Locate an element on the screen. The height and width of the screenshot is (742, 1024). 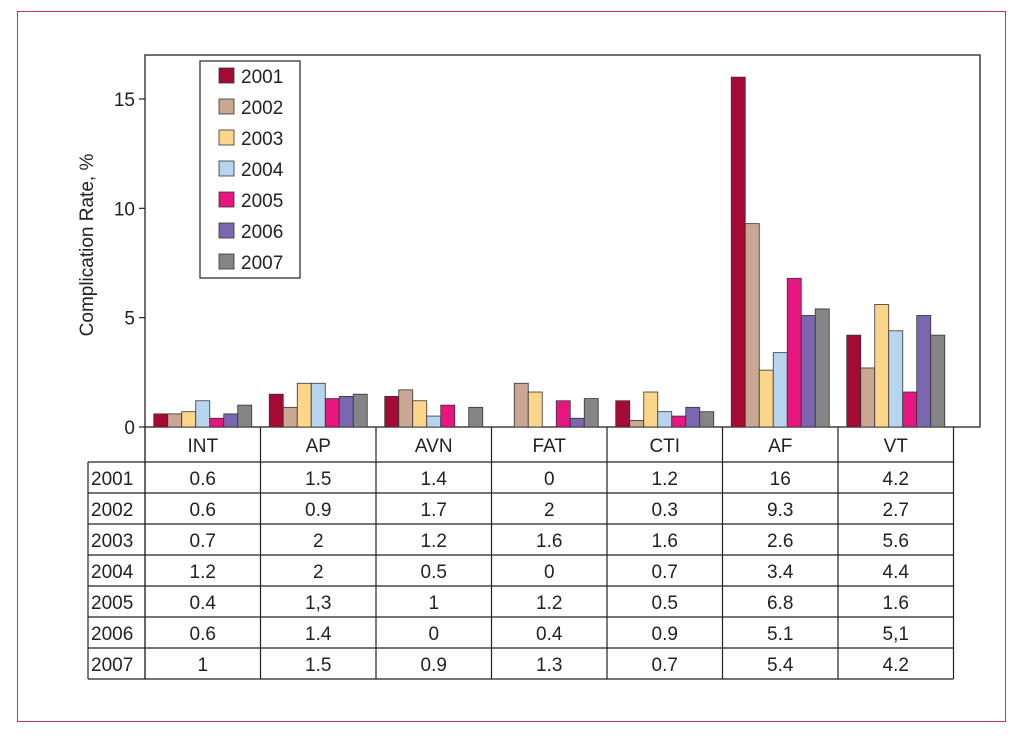
table-cell: 1.3 is located at coordinates (549, 665).